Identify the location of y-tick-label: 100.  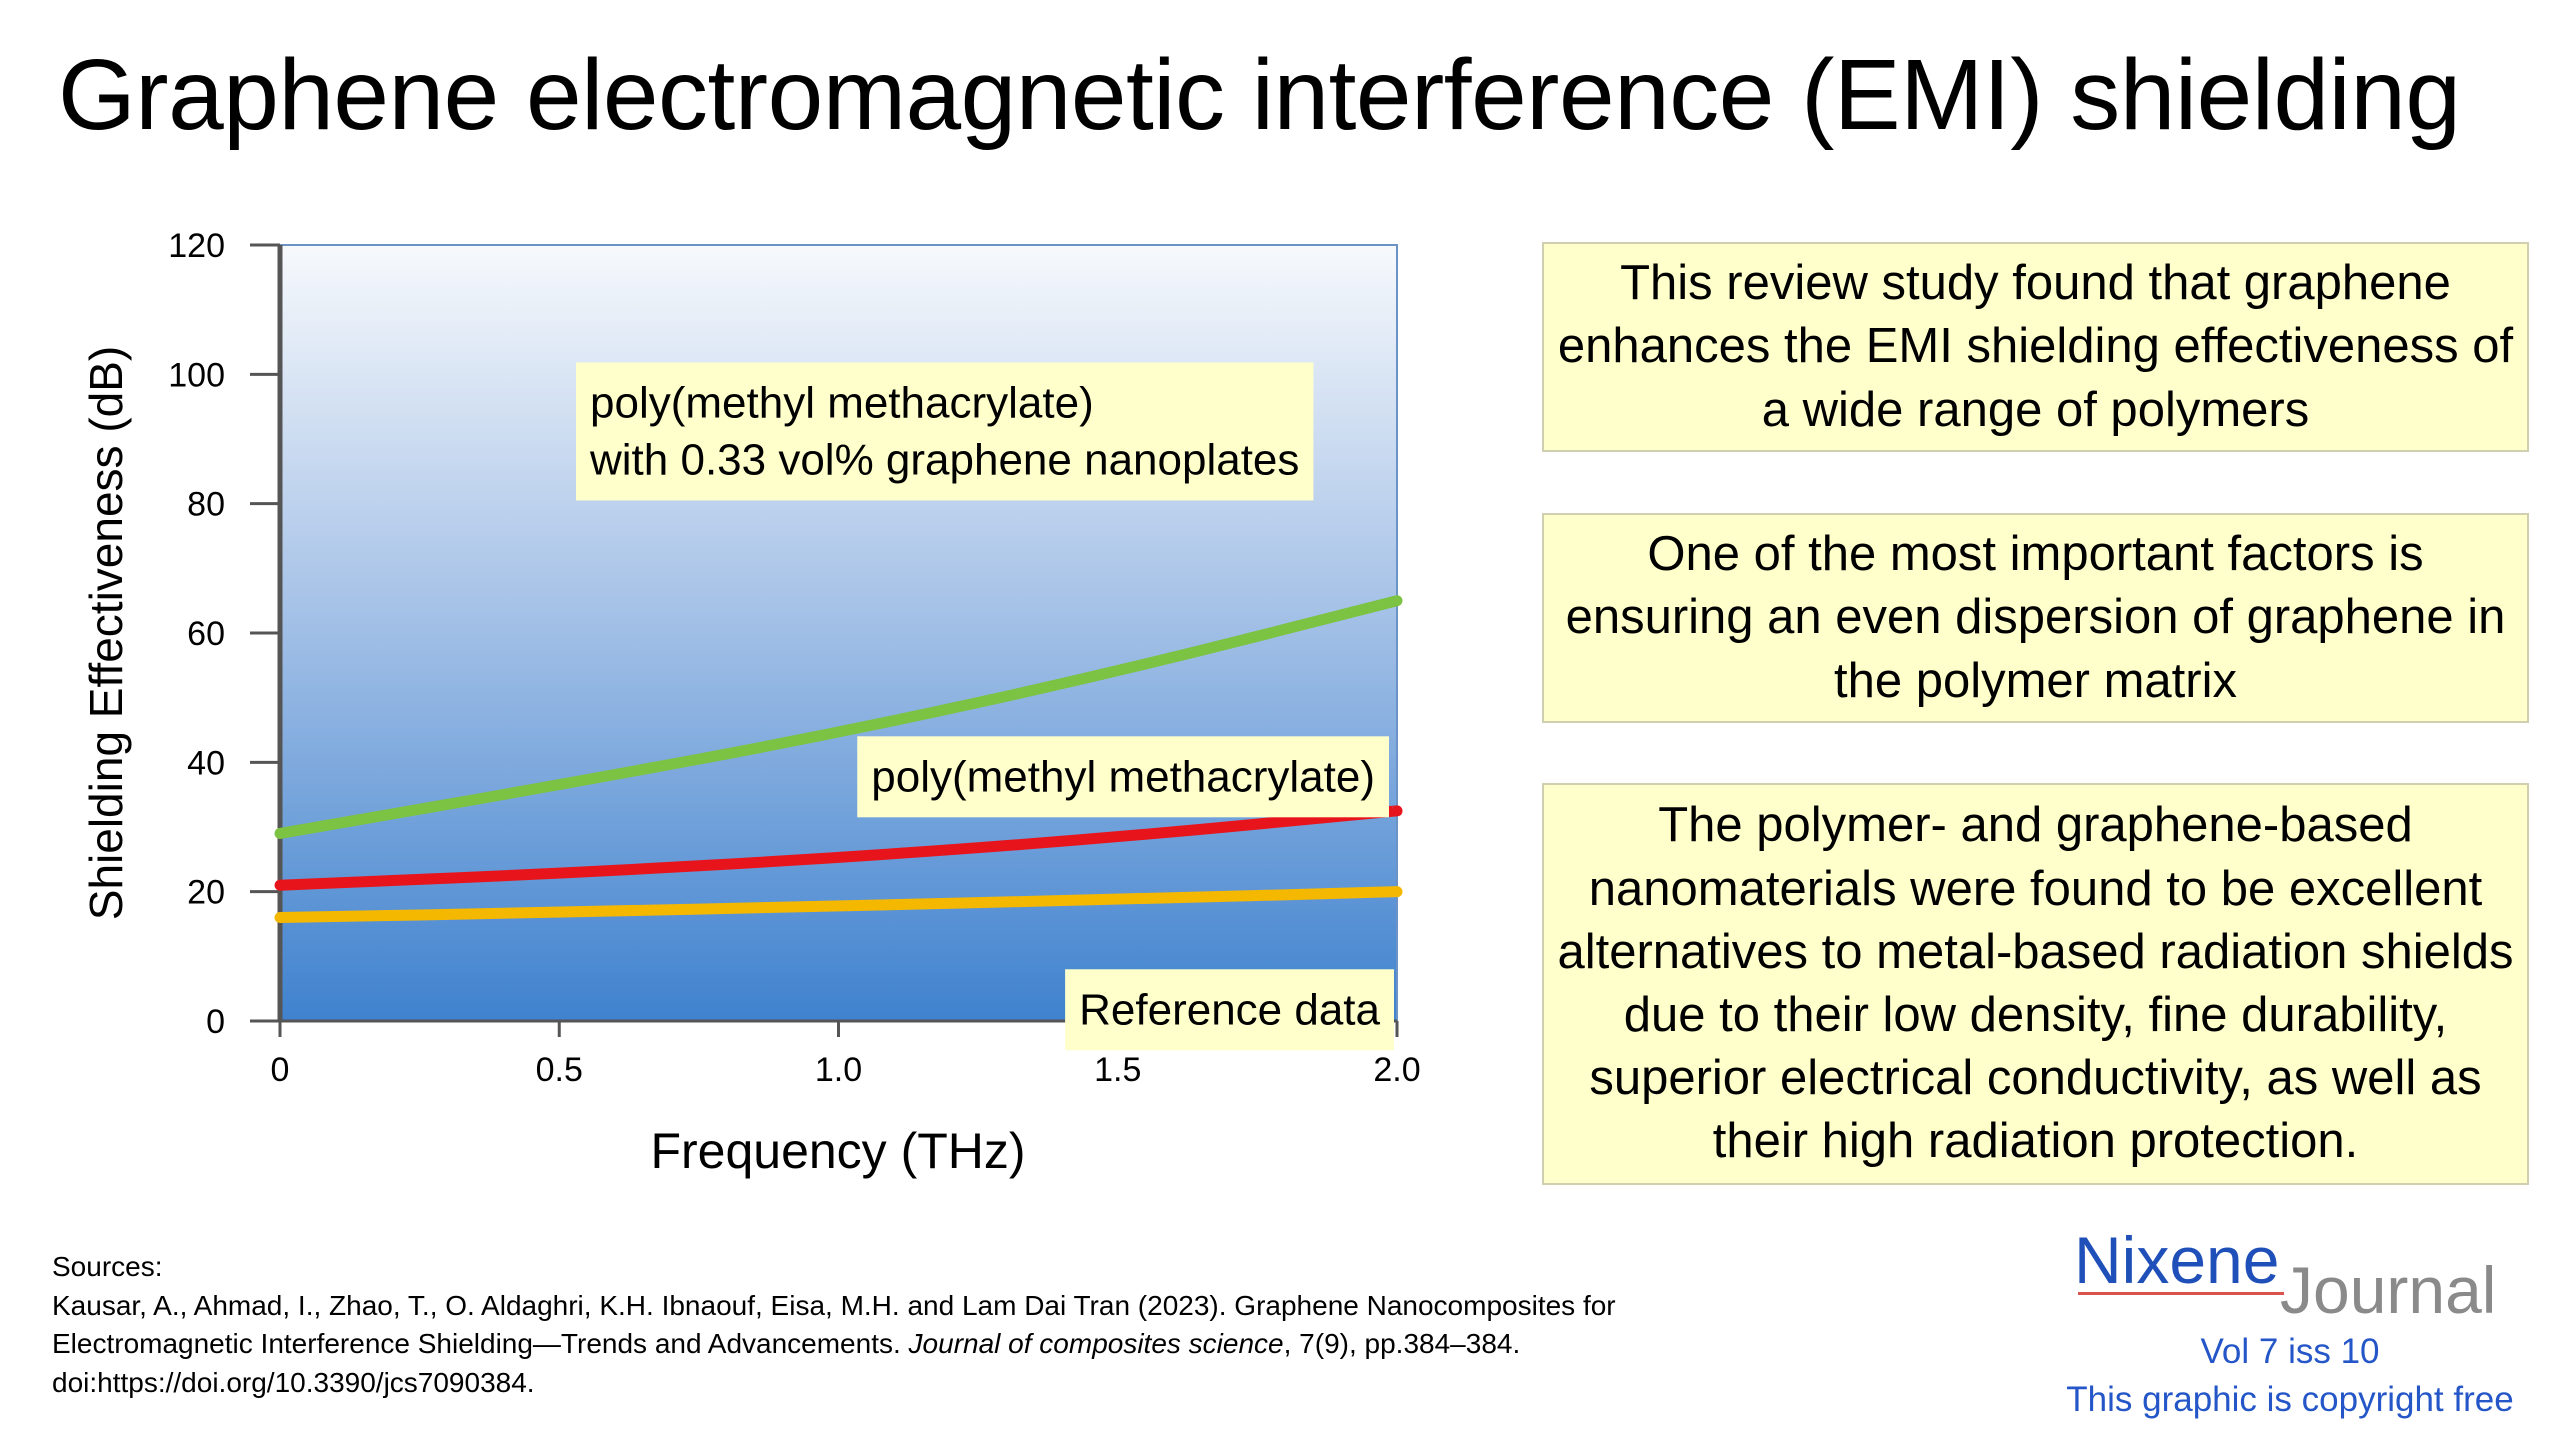
(196, 375).